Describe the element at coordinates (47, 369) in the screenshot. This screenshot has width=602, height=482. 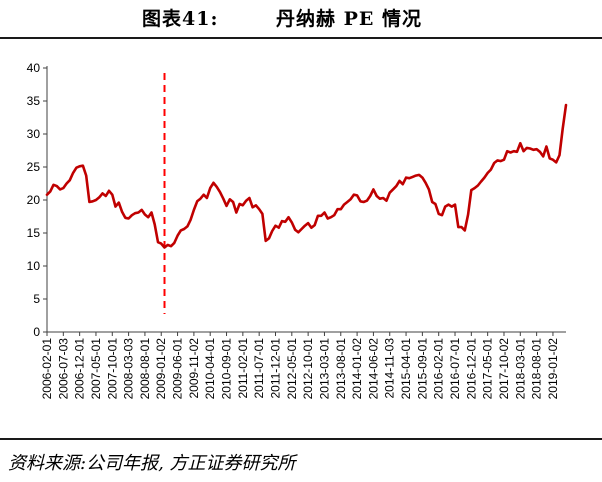
I see `x-tick-label: 2006-02-01` at that location.